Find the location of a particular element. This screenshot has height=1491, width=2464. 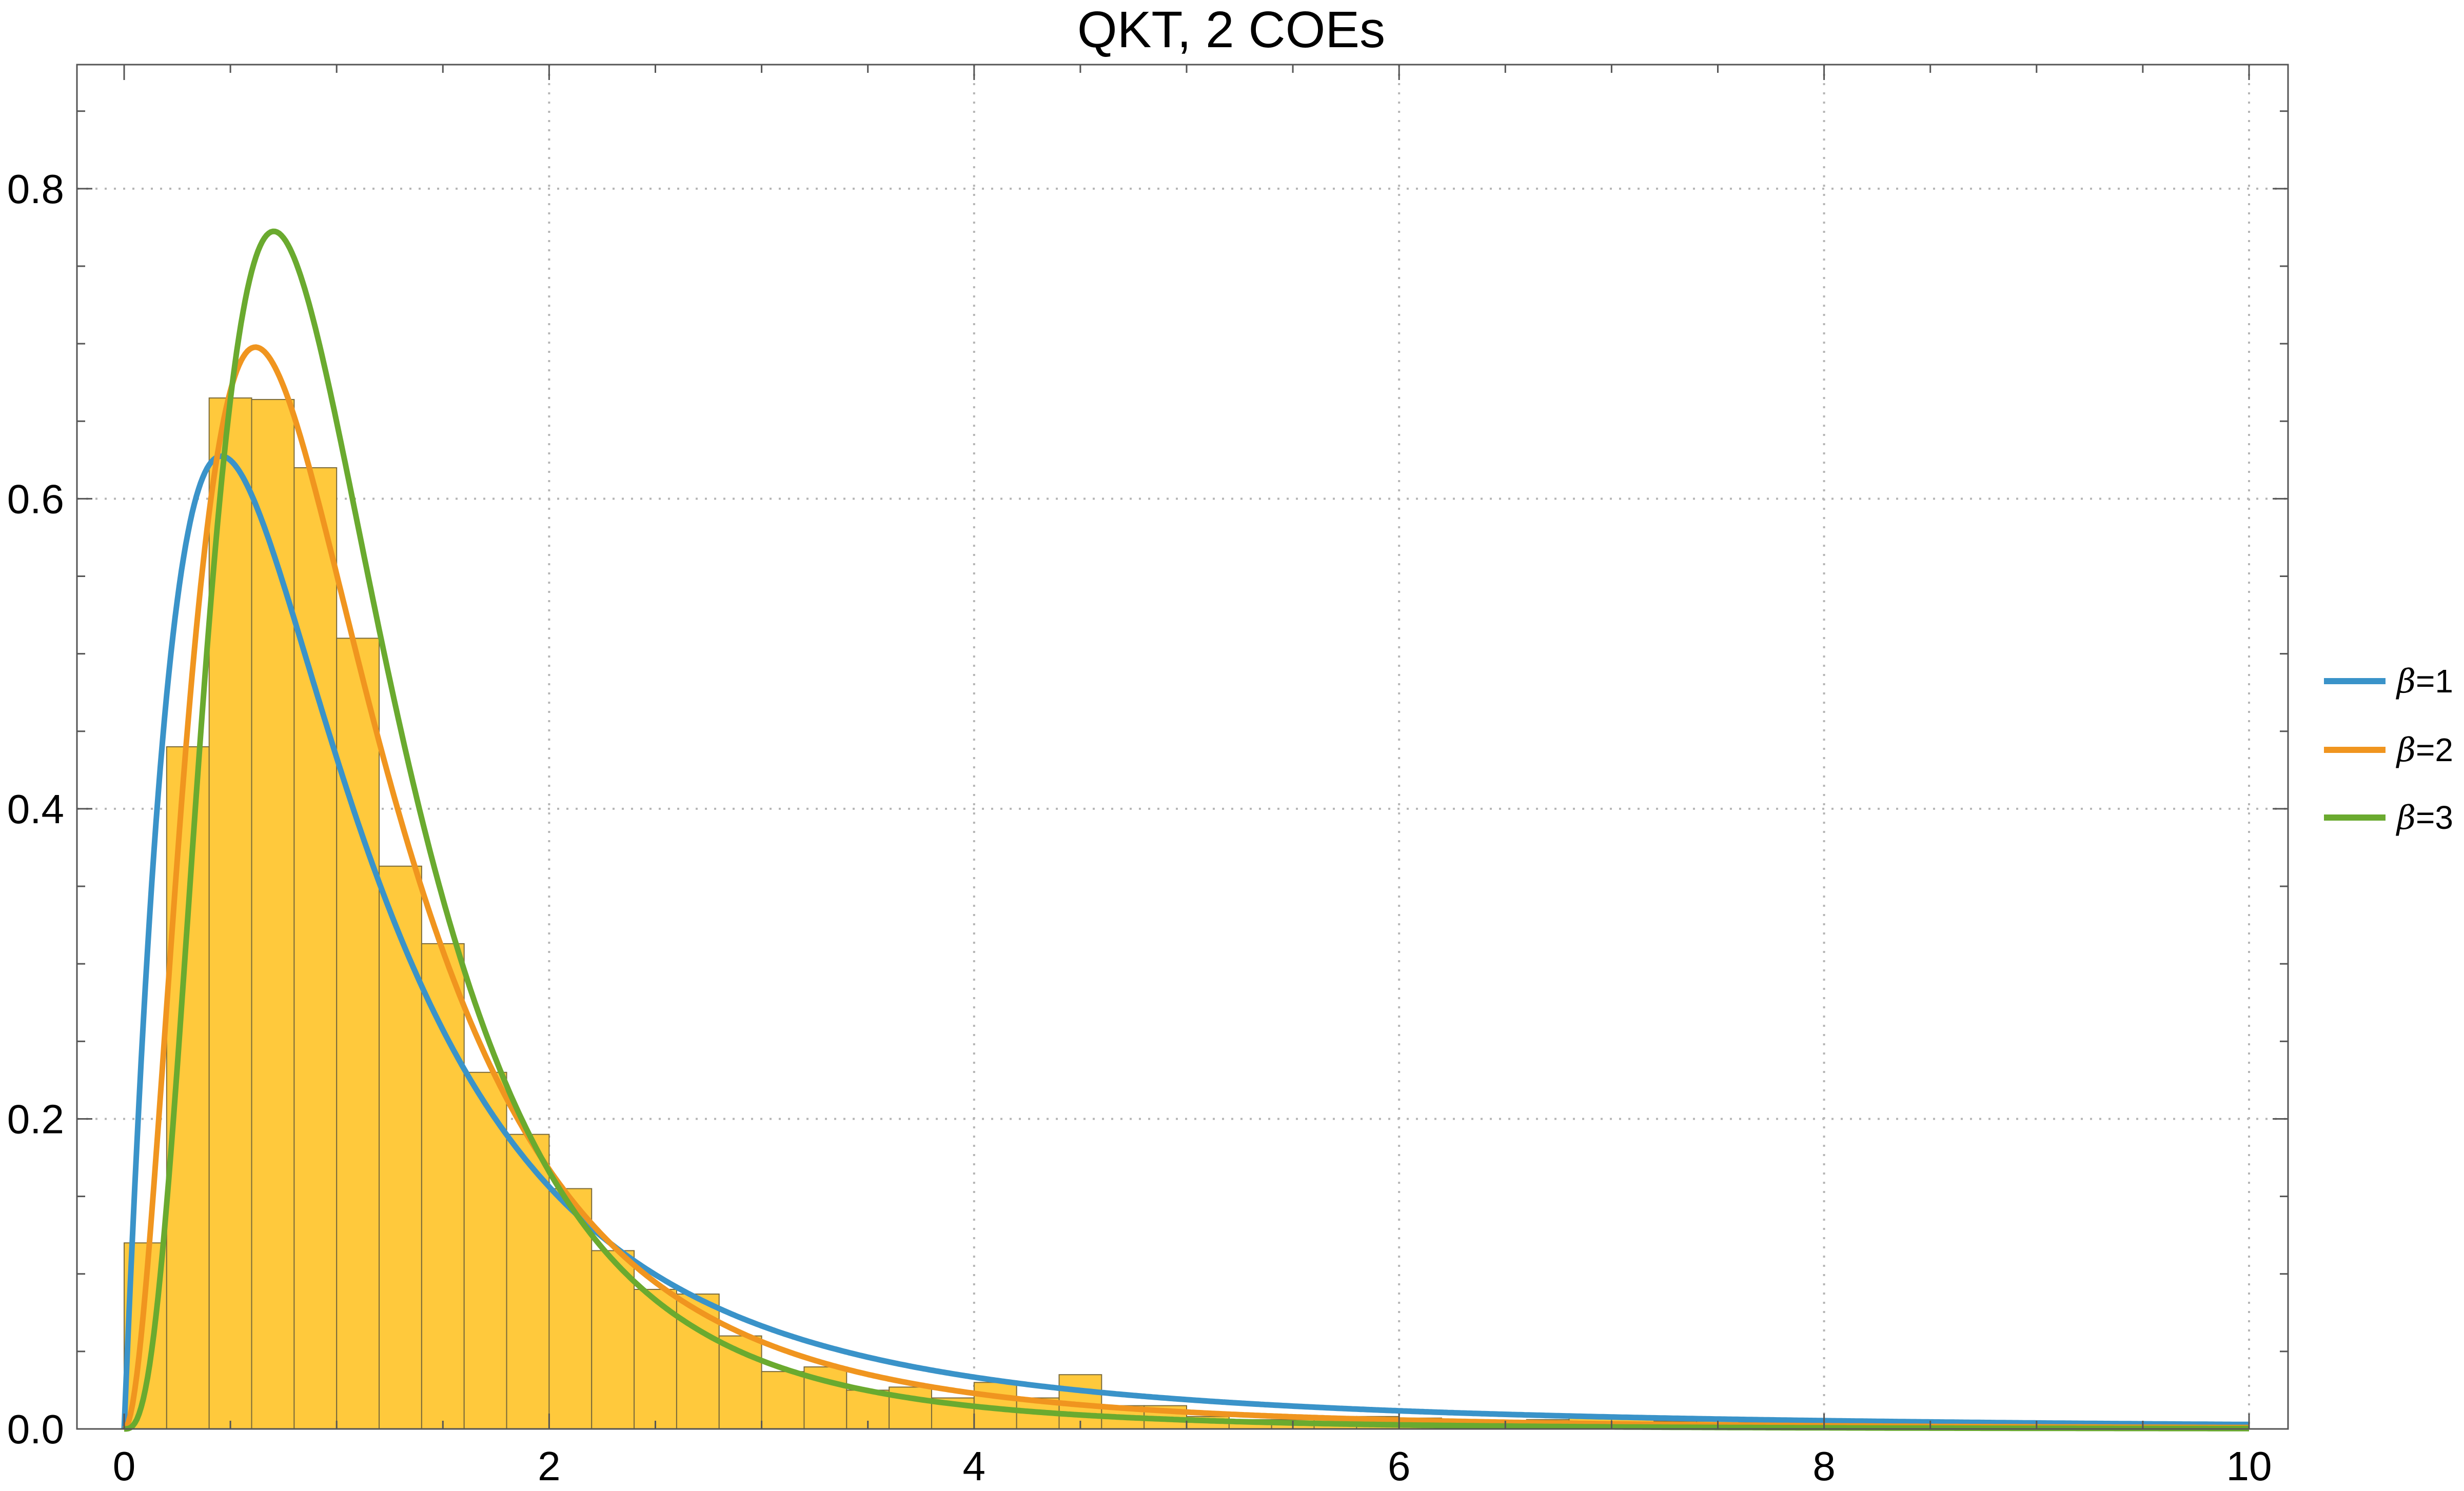

y-tick-label: 0.8 is located at coordinates (35, 189).